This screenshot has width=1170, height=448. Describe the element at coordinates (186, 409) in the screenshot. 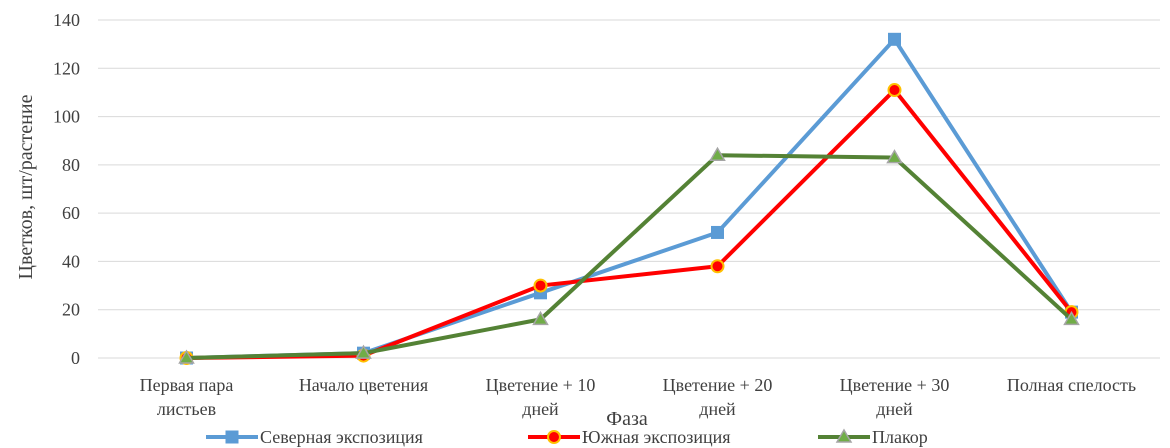

I see `x-category-label: листьев` at that location.